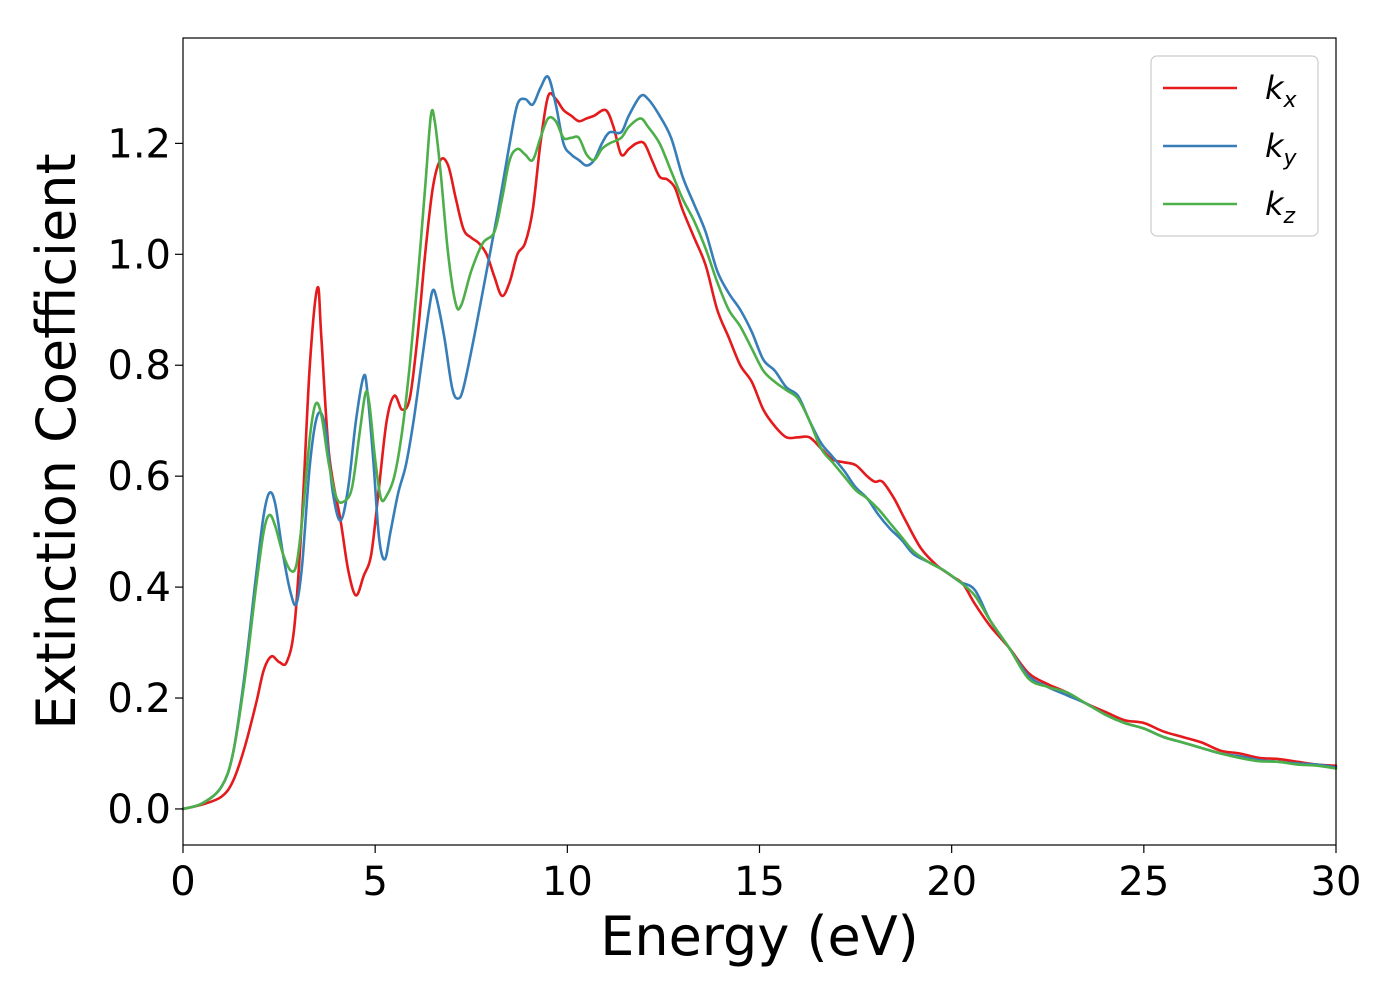 This screenshot has width=1400, height=1000. What do you see at coordinates (139, 366) in the screenshot?
I see `y-tick-label: 0.8` at bounding box center [139, 366].